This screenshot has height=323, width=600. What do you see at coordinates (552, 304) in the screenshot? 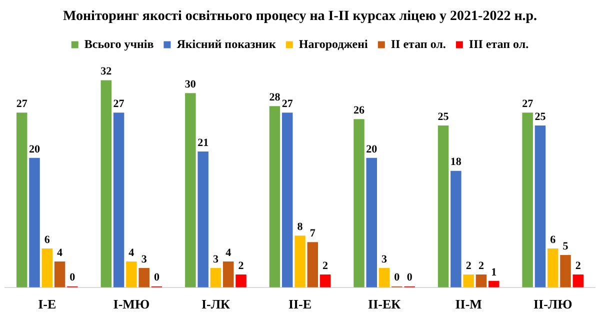
I see `x-tick-label: II-ЛЮ` at bounding box center [552, 304].